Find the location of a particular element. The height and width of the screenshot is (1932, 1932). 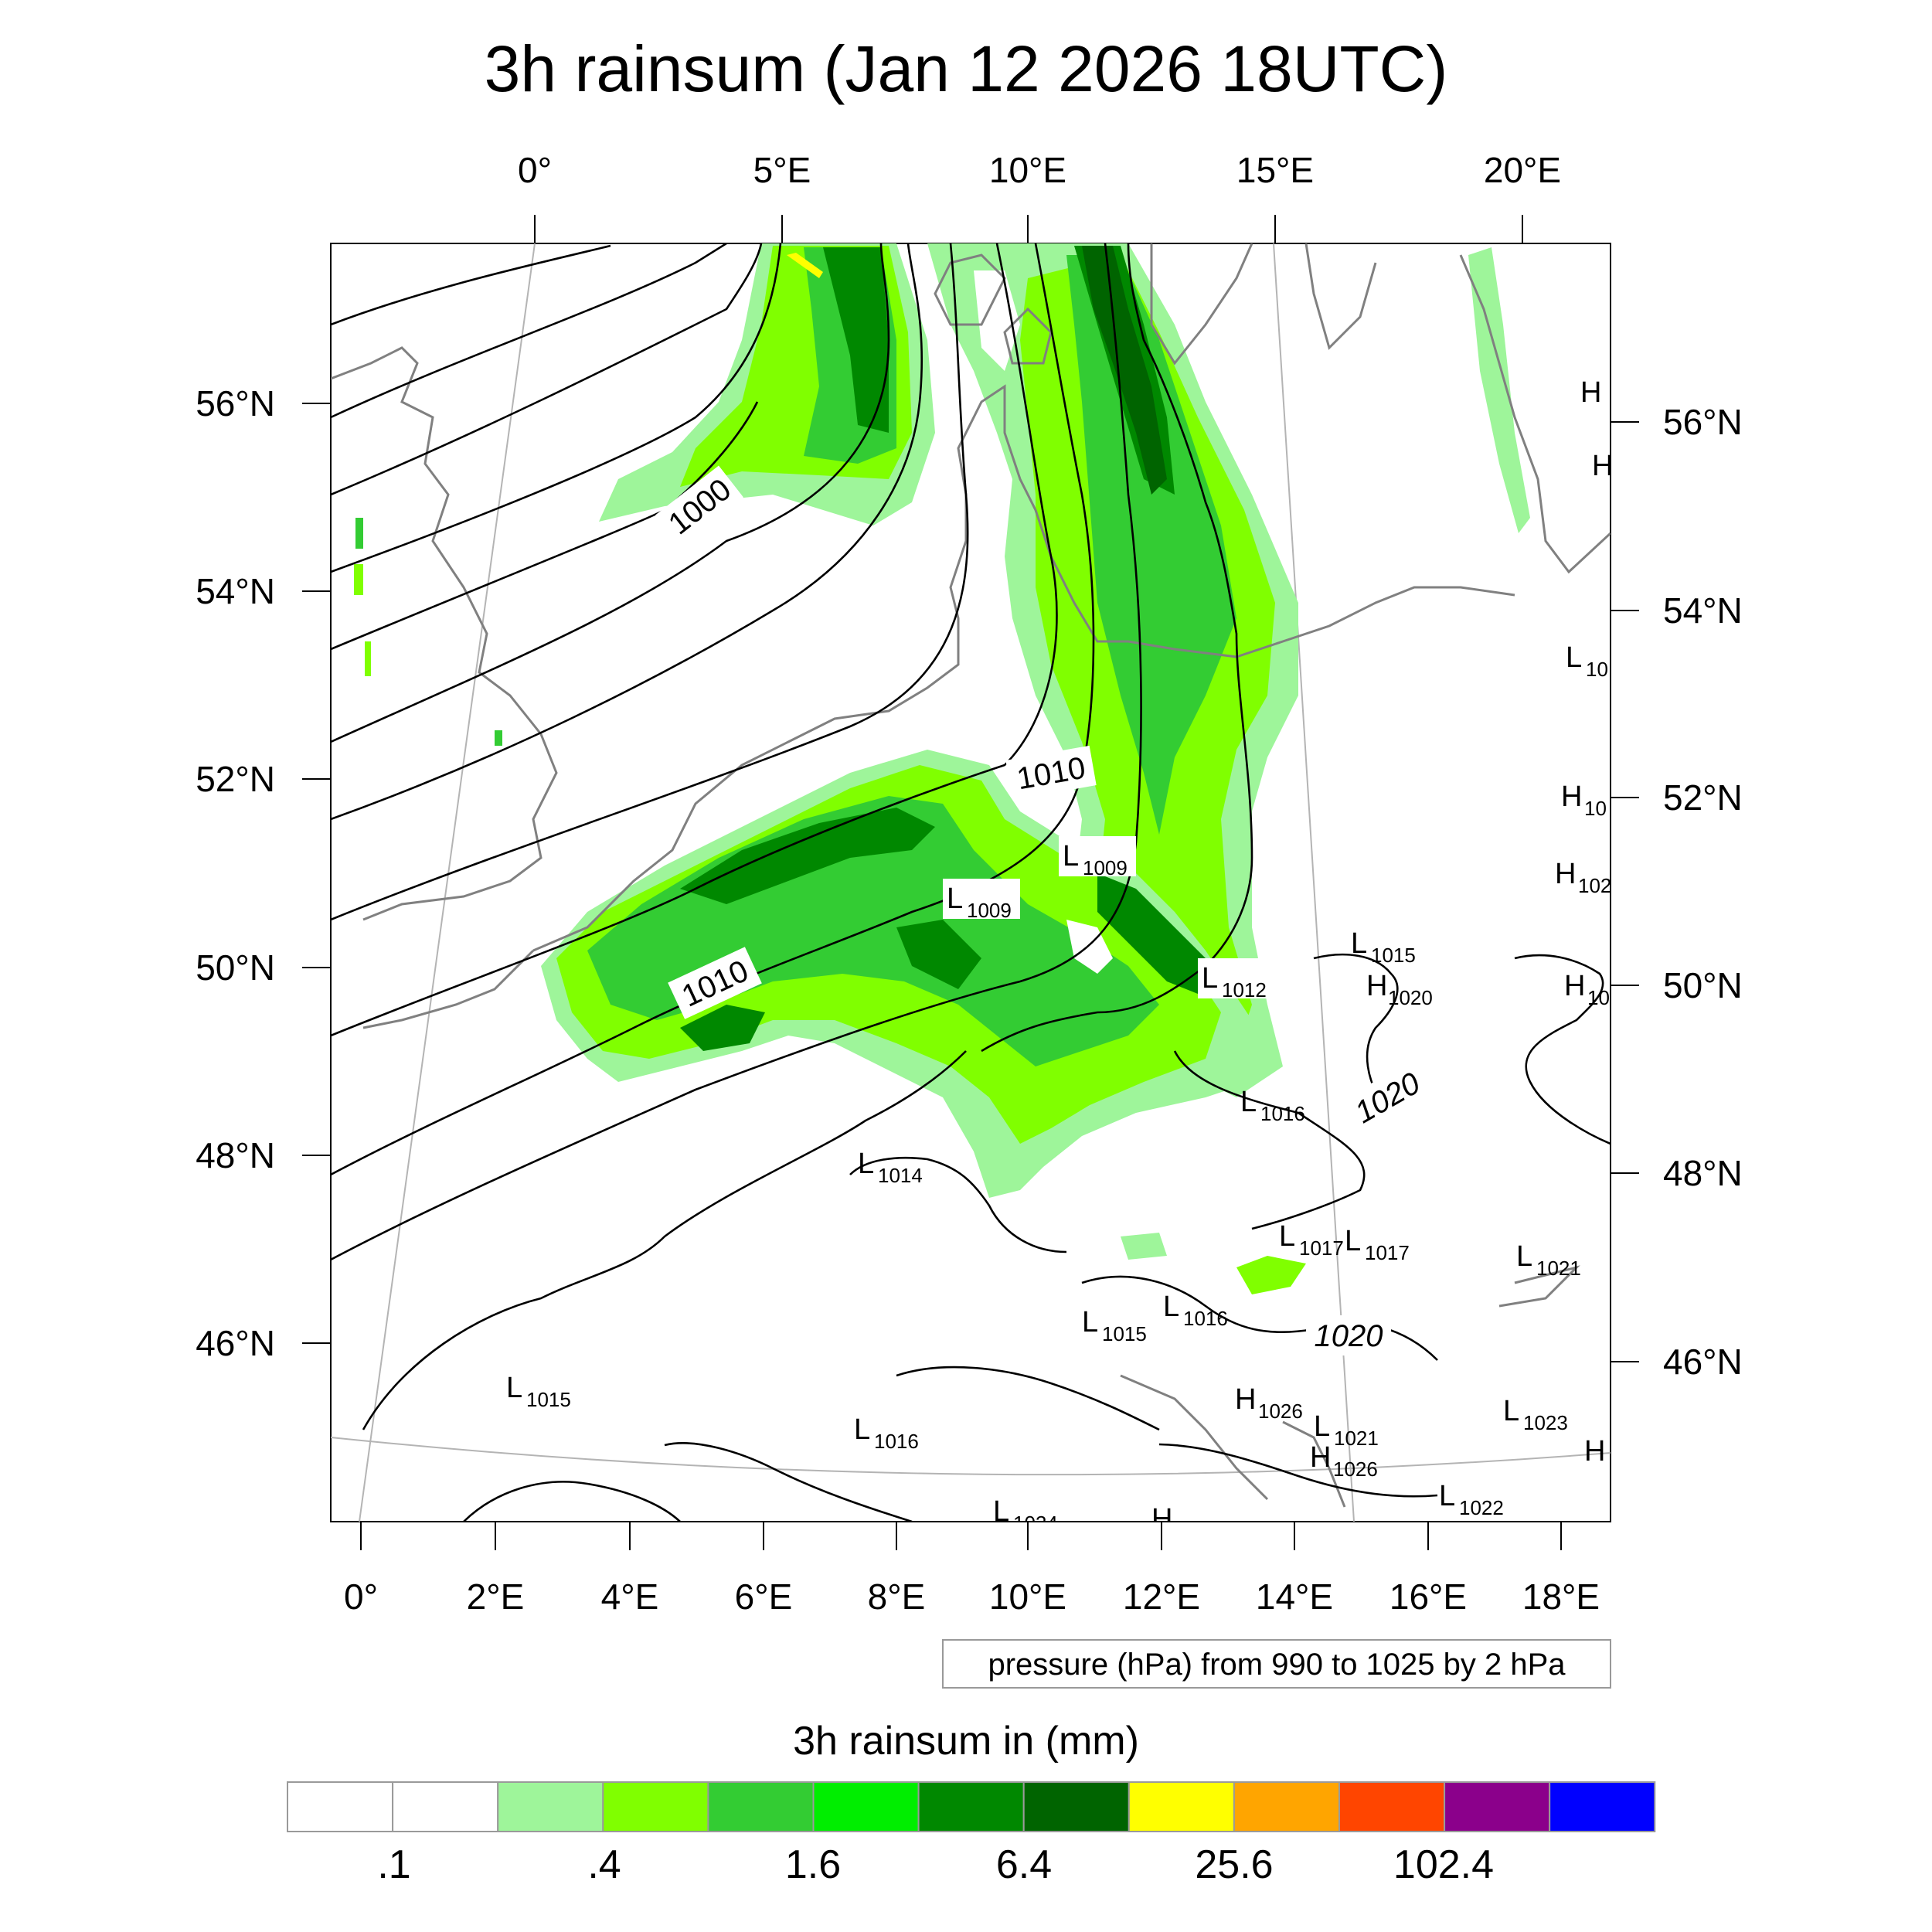

pressure-center: L 1014 is located at coordinates (891, 1168).